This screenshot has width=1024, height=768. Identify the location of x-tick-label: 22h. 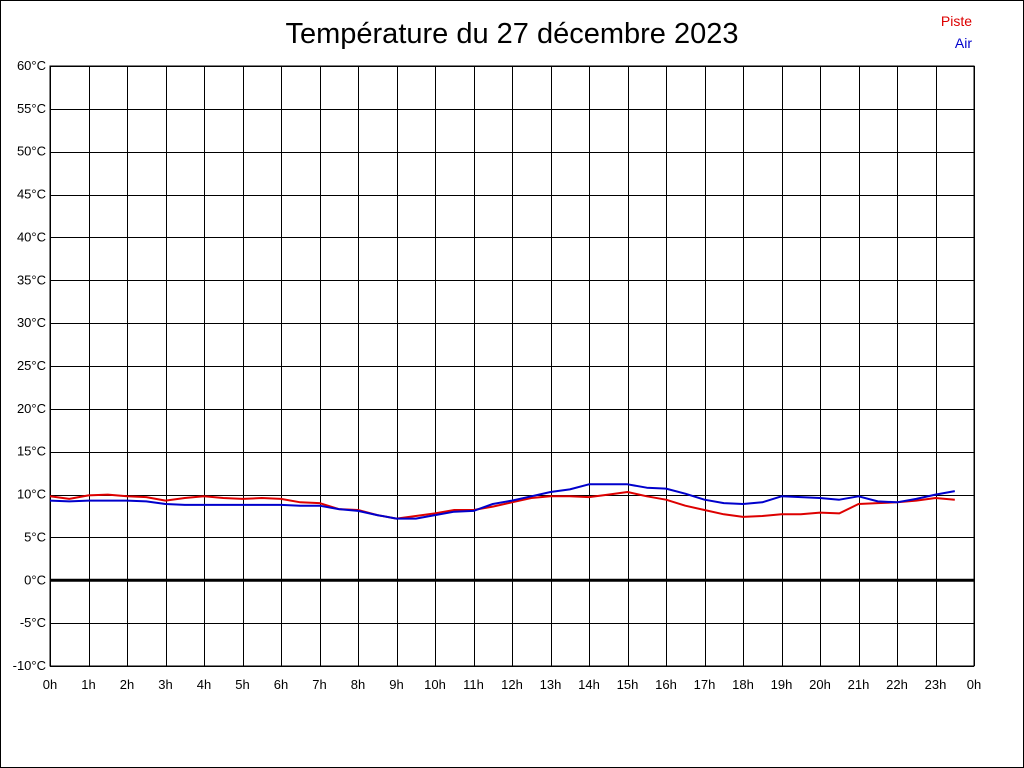
(897, 684).